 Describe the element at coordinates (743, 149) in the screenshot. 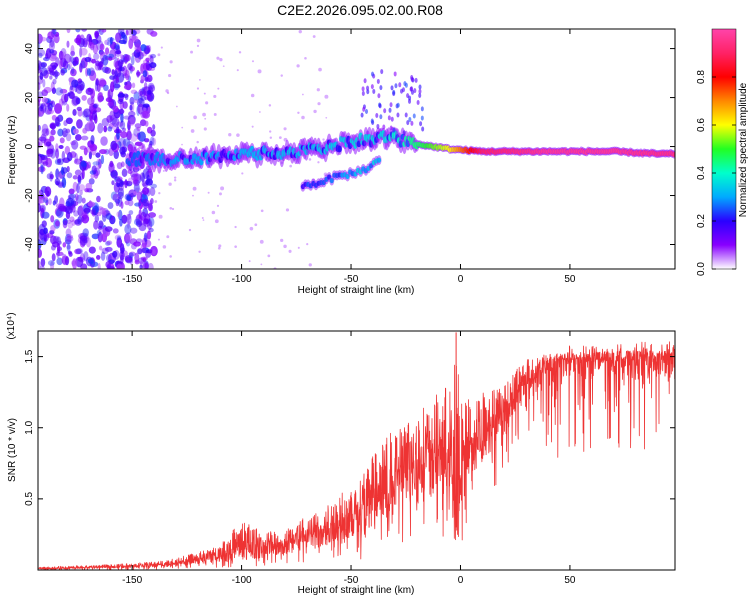

I see `colorbar-label: Normalized spectral amplitude` at that location.